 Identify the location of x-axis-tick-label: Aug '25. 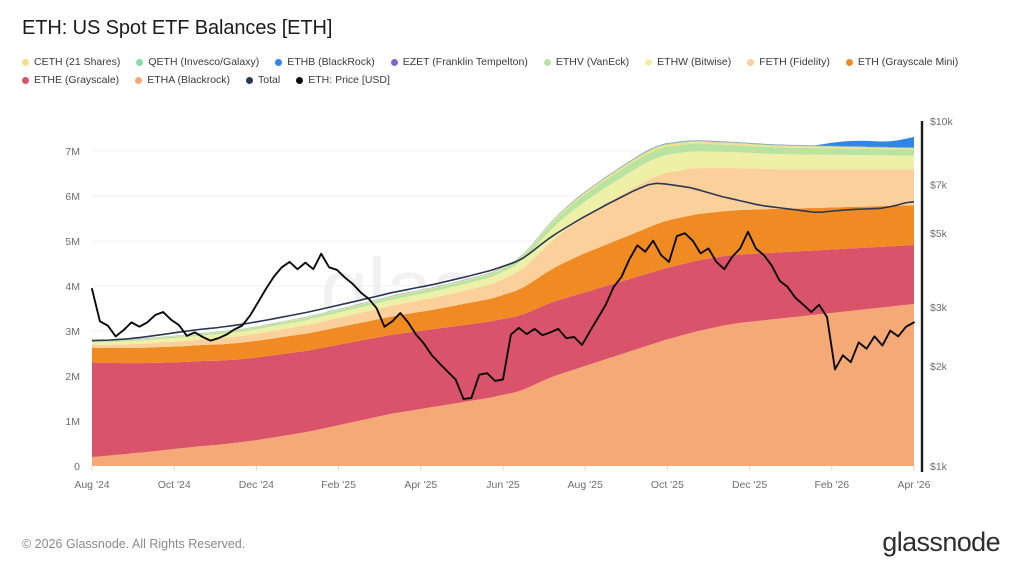
(585, 485).